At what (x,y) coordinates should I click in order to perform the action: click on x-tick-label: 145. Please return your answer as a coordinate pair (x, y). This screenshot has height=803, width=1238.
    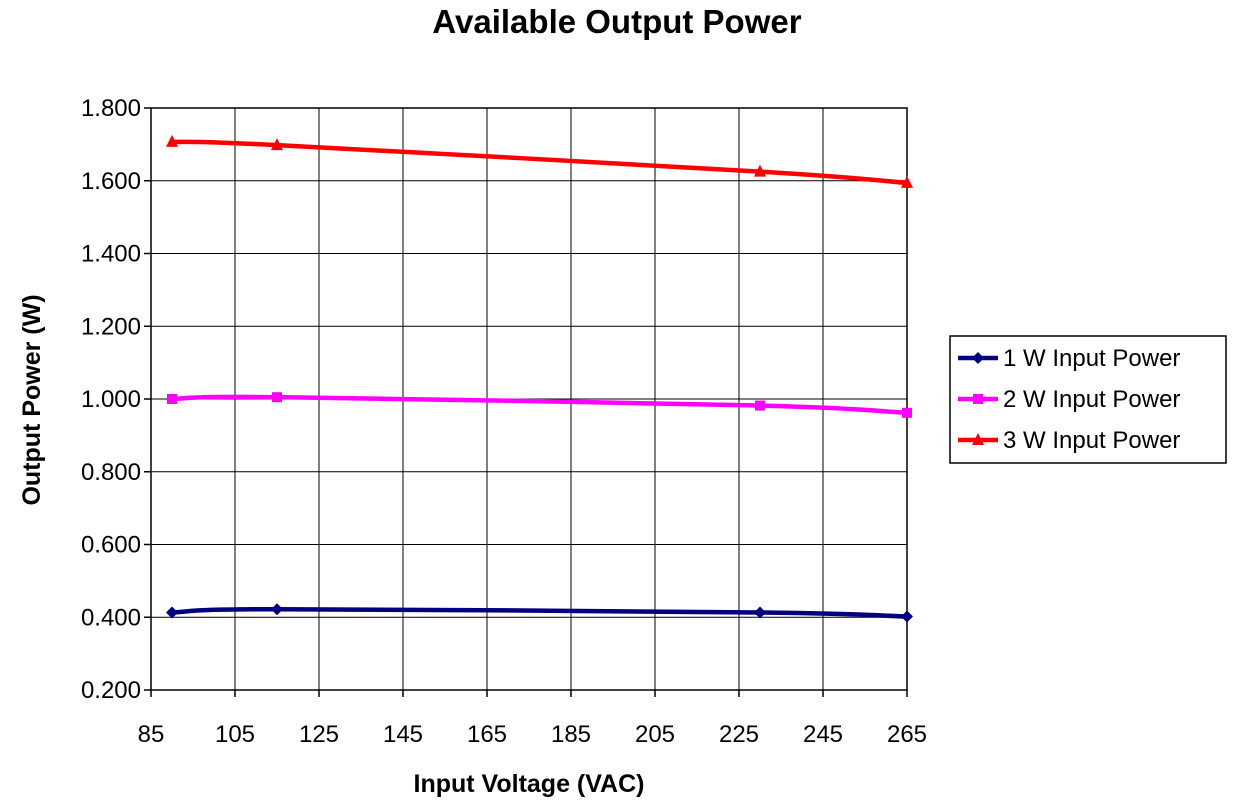
    Looking at the image, I should click on (403, 734).